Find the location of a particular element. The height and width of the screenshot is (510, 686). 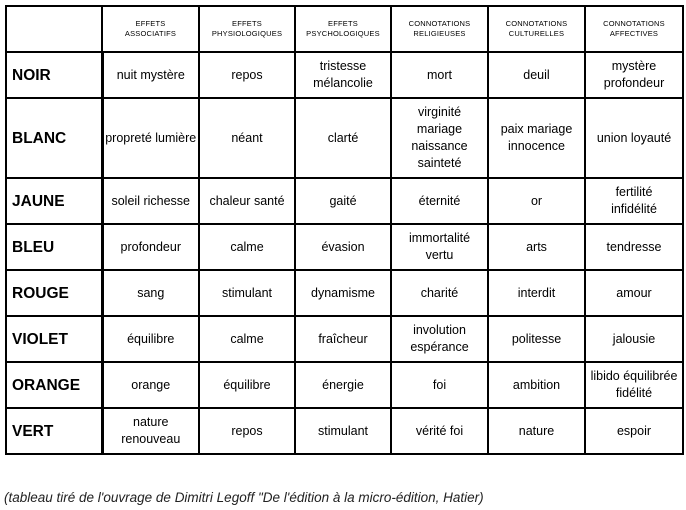

column-header: EFFETS PSYCHOLOGIQUES is located at coordinates (343, 29).